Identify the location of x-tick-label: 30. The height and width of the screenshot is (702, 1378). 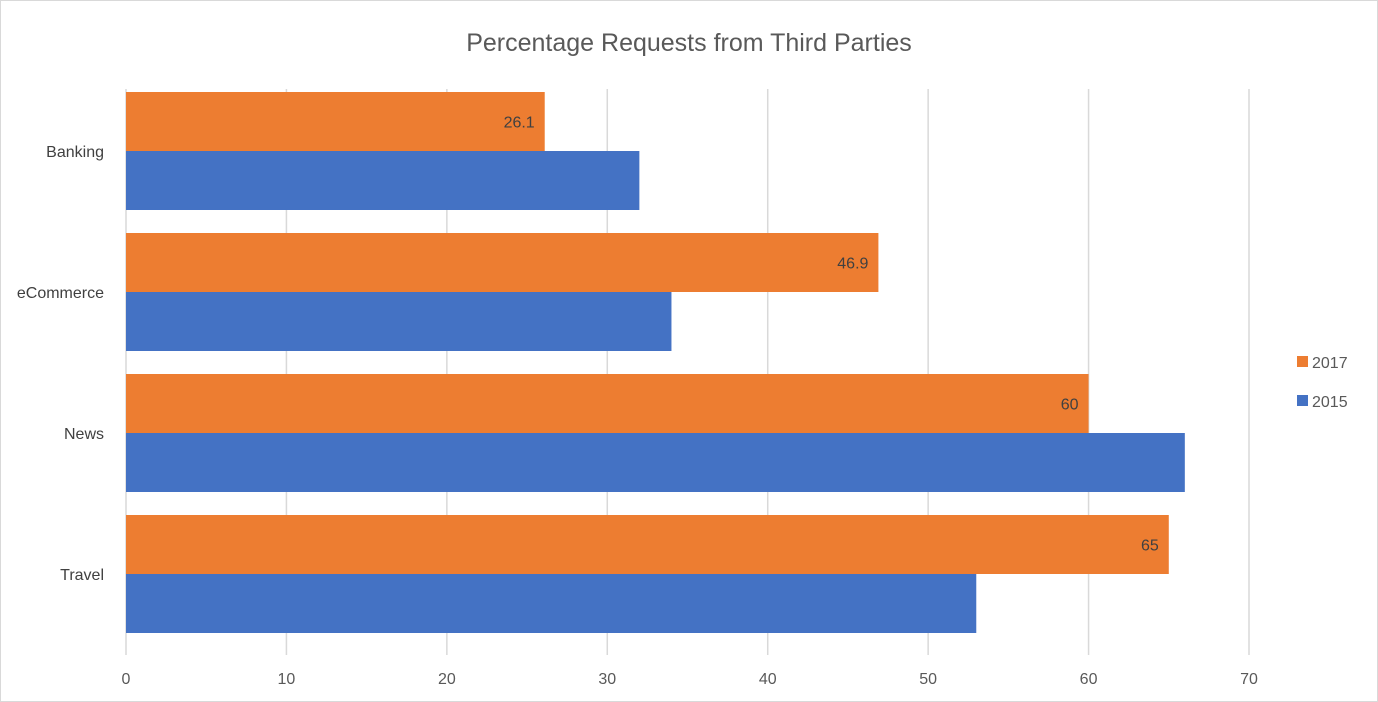
(607, 679).